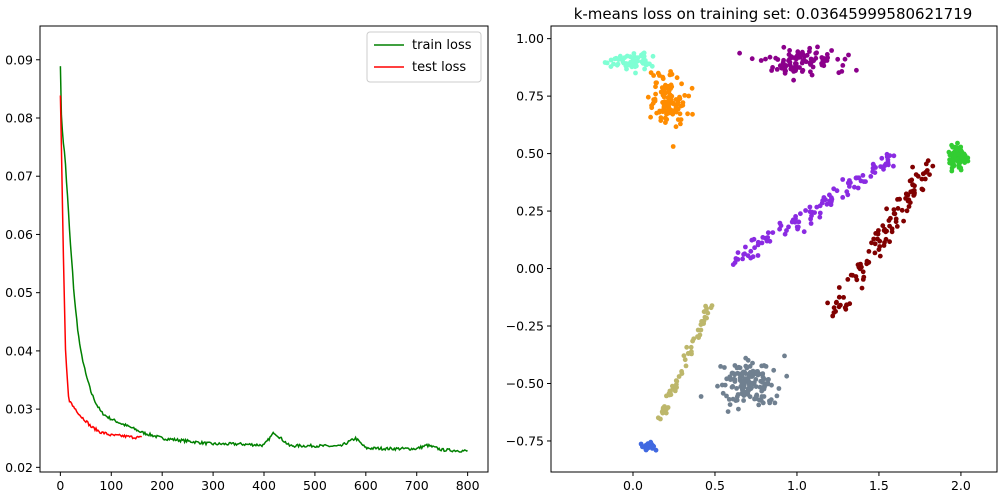 Image resolution: width=1000 pixels, height=500 pixels. I want to click on x-tick-label: 600, so click(366, 485).